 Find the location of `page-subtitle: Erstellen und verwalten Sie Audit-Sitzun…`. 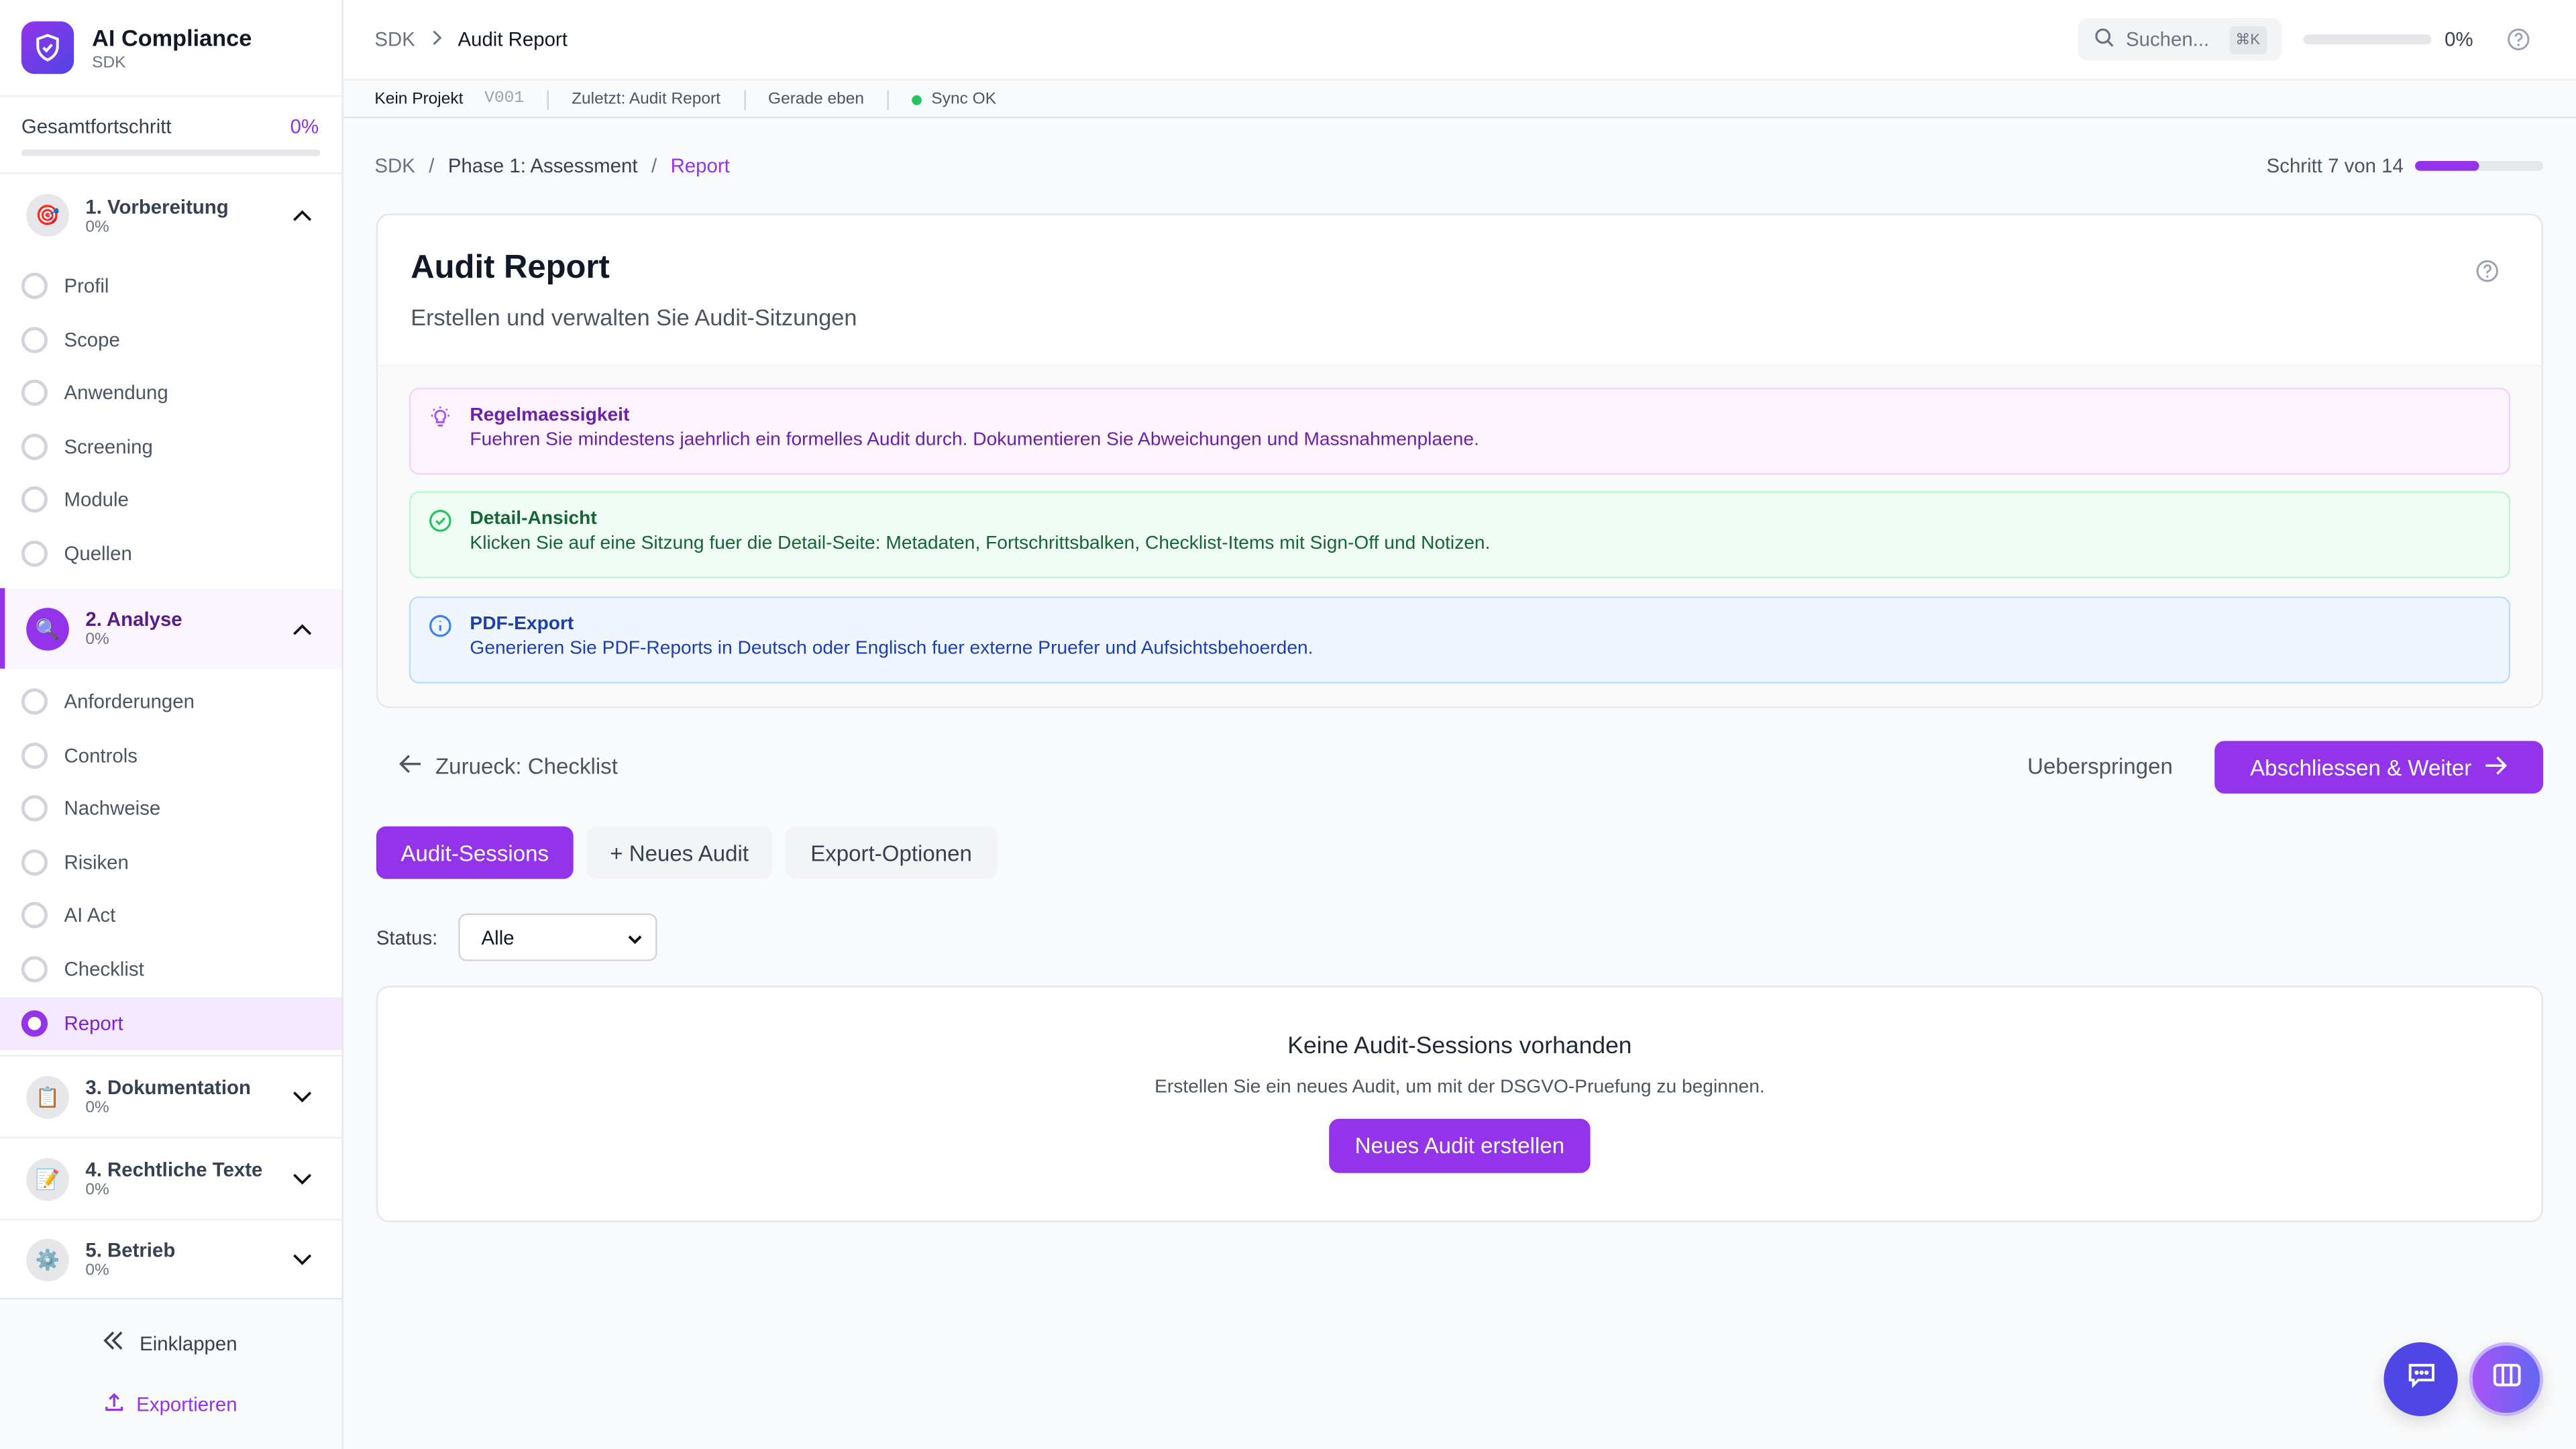

page-subtitle: Erstellen und verwalten Sie Audit-Sitzun… is located at coordinates (634, 317).